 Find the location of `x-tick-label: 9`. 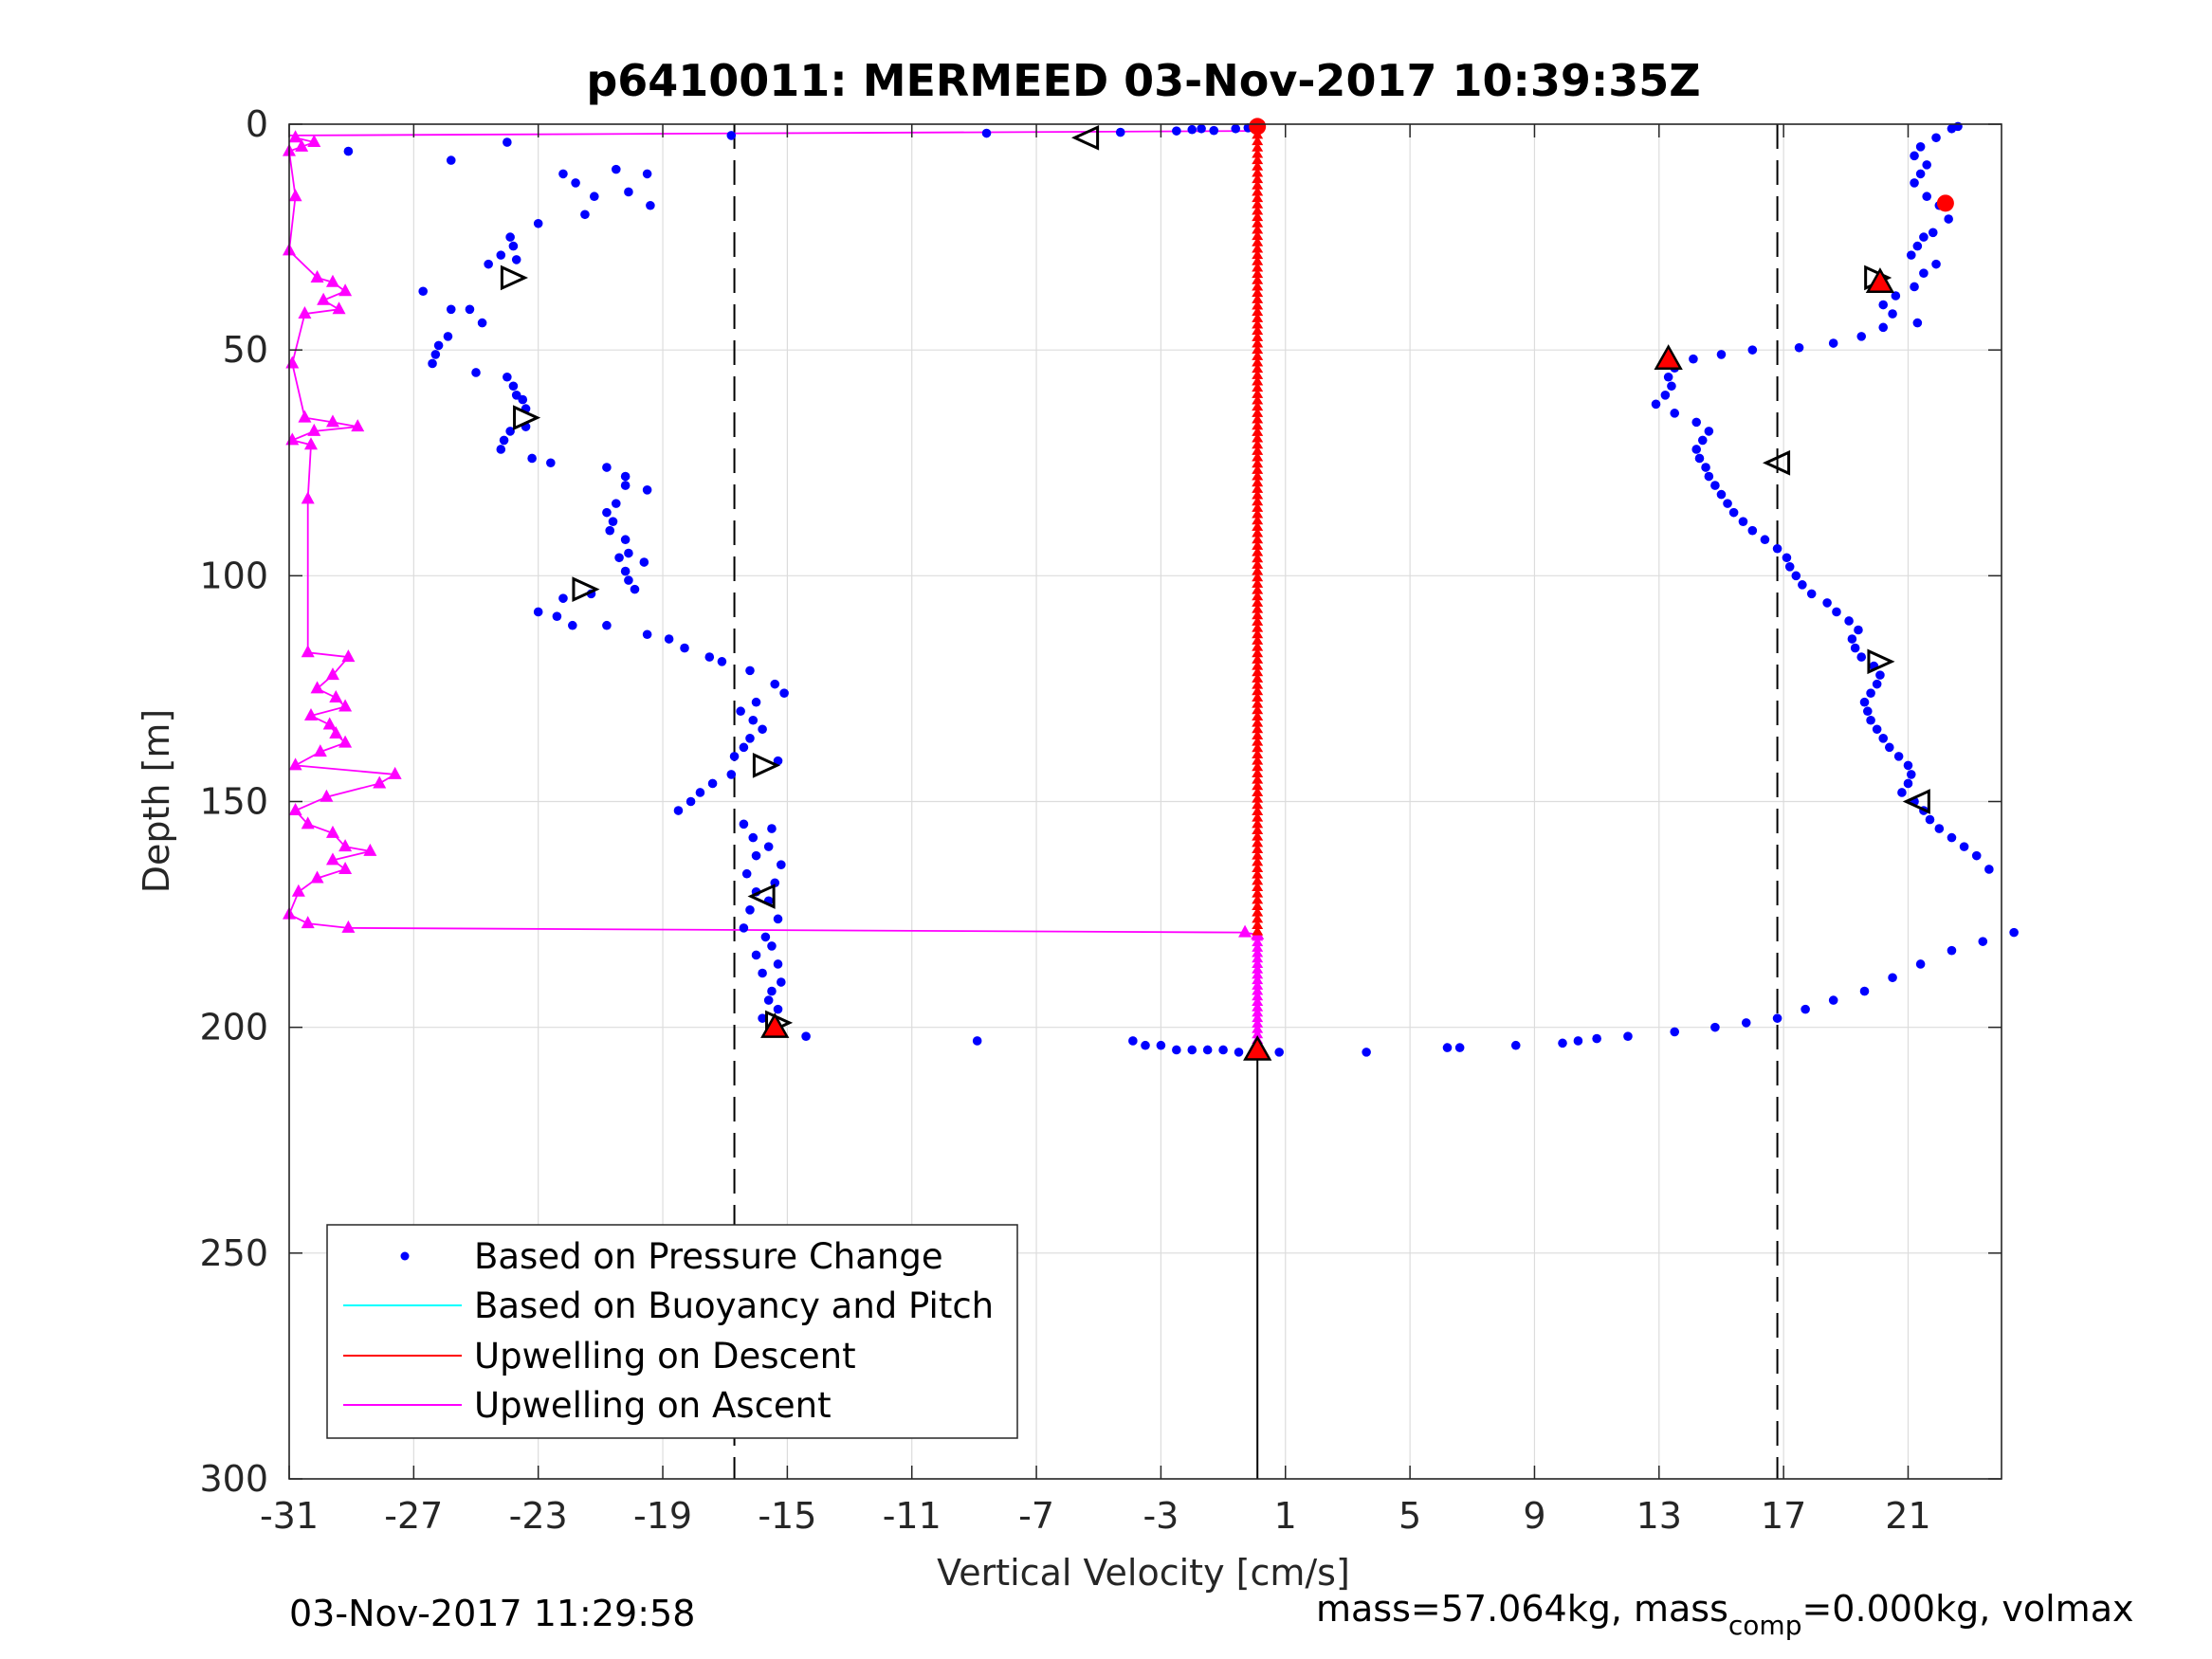

x-tick-label: 9 is located at coordinates (1534, 1516).